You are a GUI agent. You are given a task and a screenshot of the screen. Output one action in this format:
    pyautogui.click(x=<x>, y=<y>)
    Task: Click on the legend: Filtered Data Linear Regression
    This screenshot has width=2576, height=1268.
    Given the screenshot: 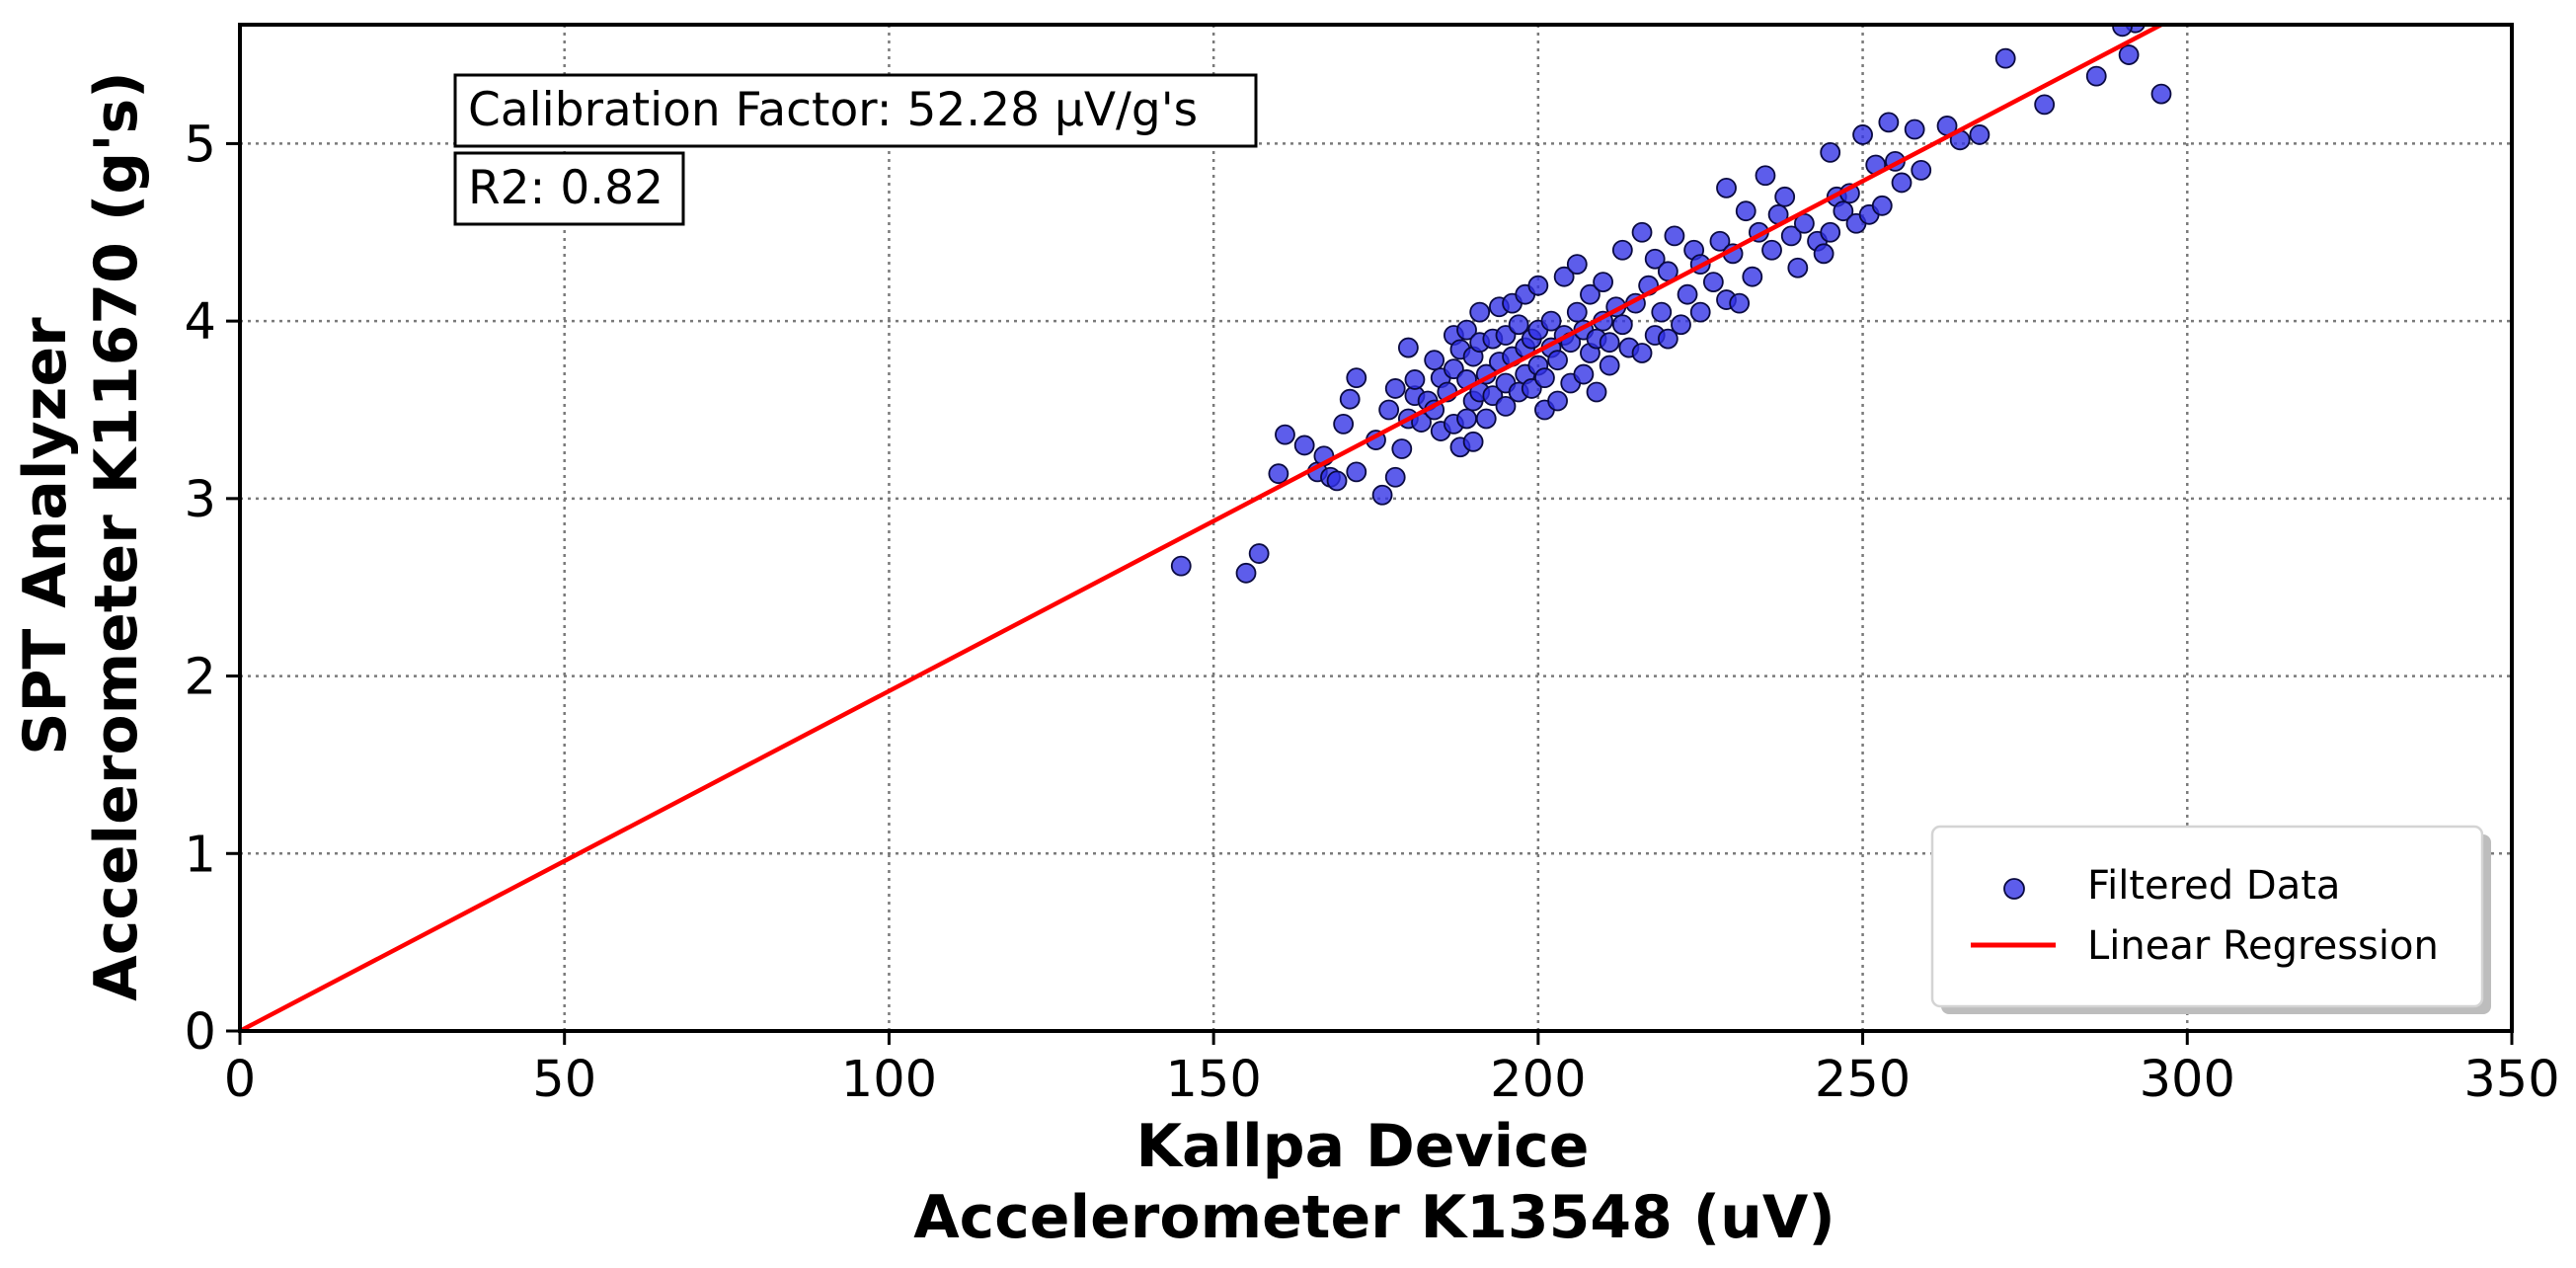 What is the action you would take?
    pyautogui.click(x=2210, y=919)
    